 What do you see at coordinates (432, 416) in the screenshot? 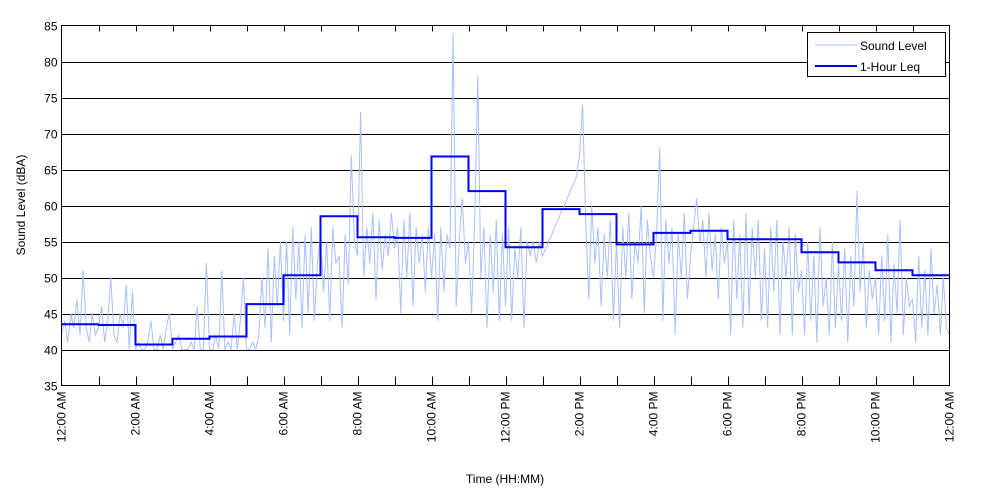
I see `x-tick-label: 10:00 AM` at bounding box center [432, 416].